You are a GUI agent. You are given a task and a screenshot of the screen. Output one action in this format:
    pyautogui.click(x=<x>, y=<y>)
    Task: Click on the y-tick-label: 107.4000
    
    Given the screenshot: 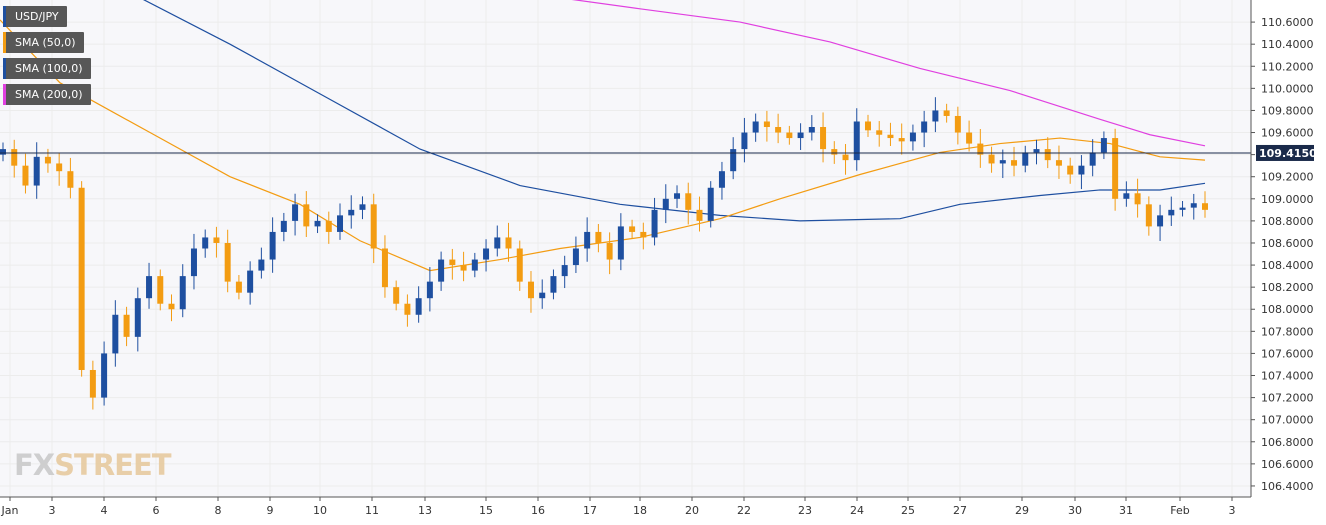 What is the action you would take?
    pyautogui.click(x=1287, y=376)
    